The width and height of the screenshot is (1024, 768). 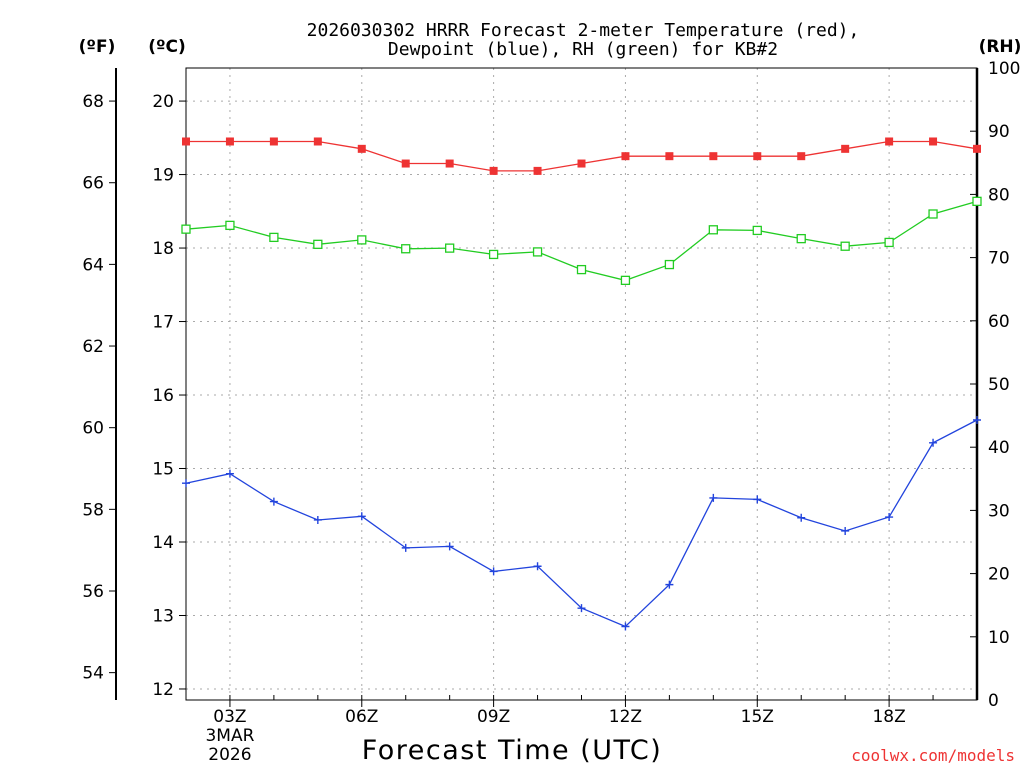 I want to click on x-axis-label: Forecast Time (UTC), so click(x=512, y=750).